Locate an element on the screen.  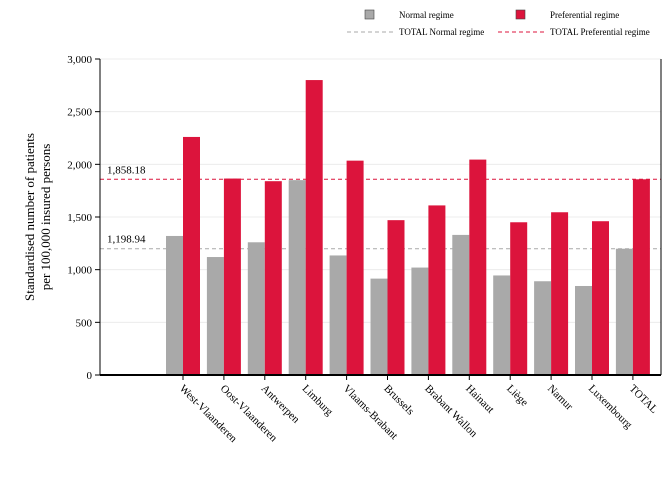
legend-label: Normal regime is located at coordinates (426, 15).